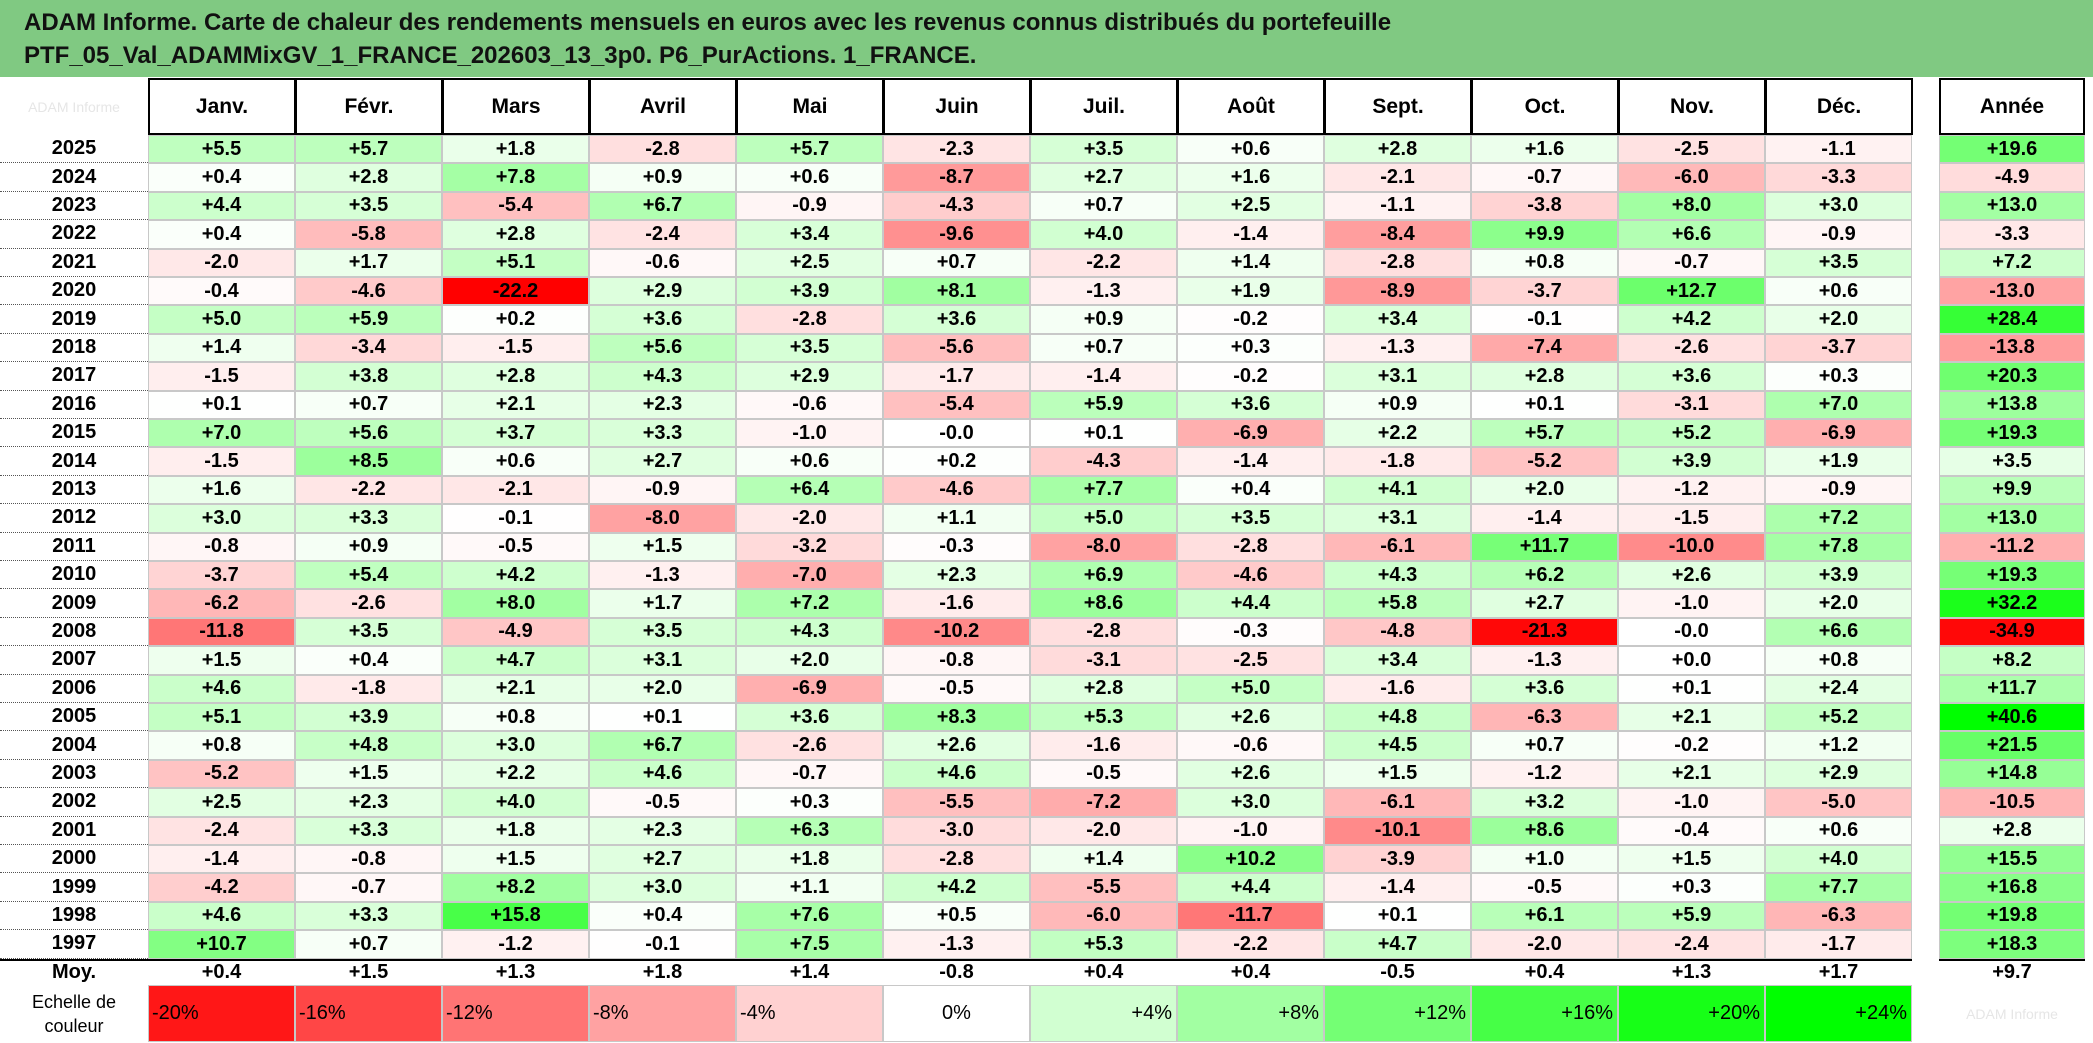 The image size is (2093, 1043). What do you see at coordinates (956, 688) in the screenshot?
I see `heat-cell: -0.5` at bounding box center [956, 688].